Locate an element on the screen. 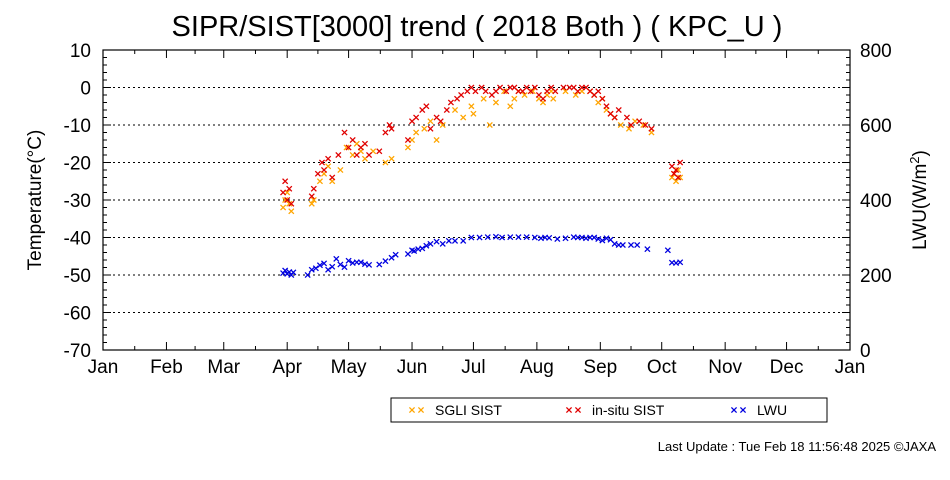  y-tick-label: -50 is located at coordinates (77, 276).